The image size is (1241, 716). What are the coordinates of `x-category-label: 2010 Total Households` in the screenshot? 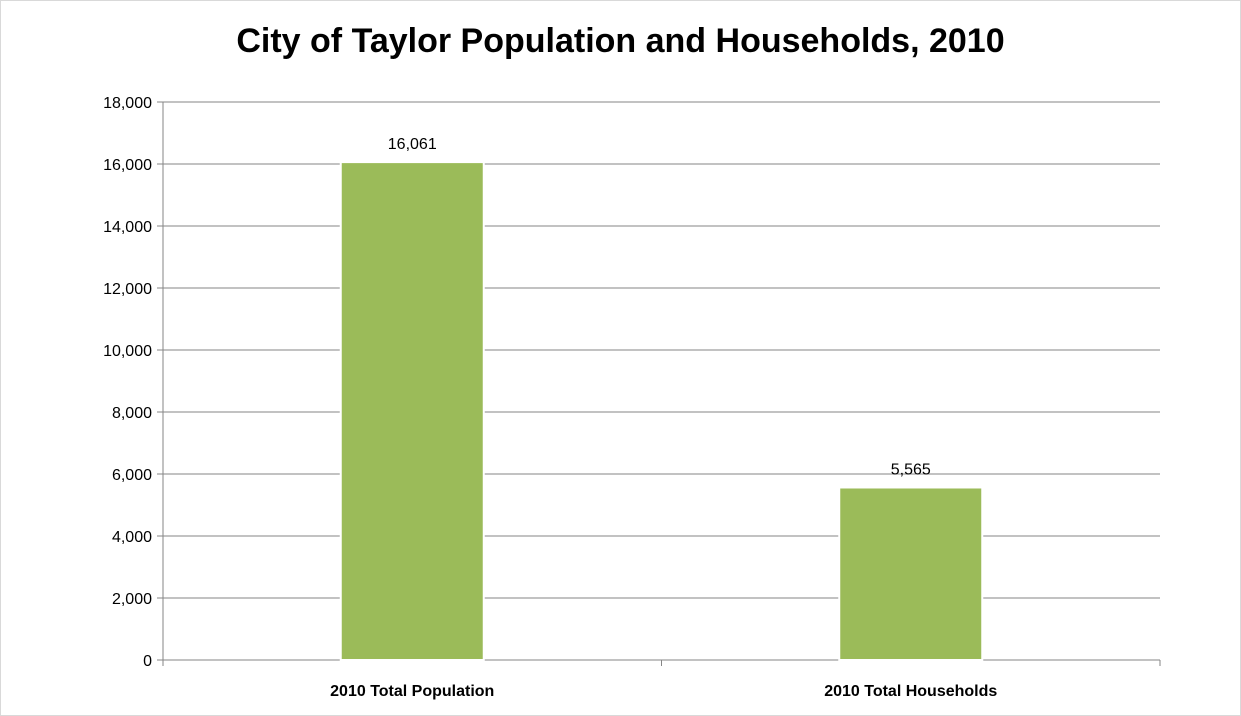 It's located at (910, 691).